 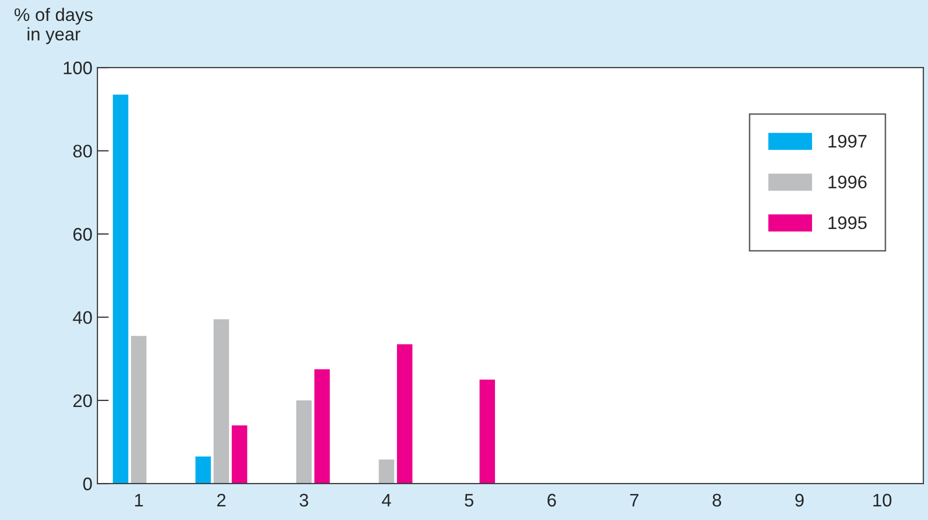 What do you see at coordinates (847, 223) in the screenshot?
I see `legend-label: 1995` at bounding box center [847, 223].